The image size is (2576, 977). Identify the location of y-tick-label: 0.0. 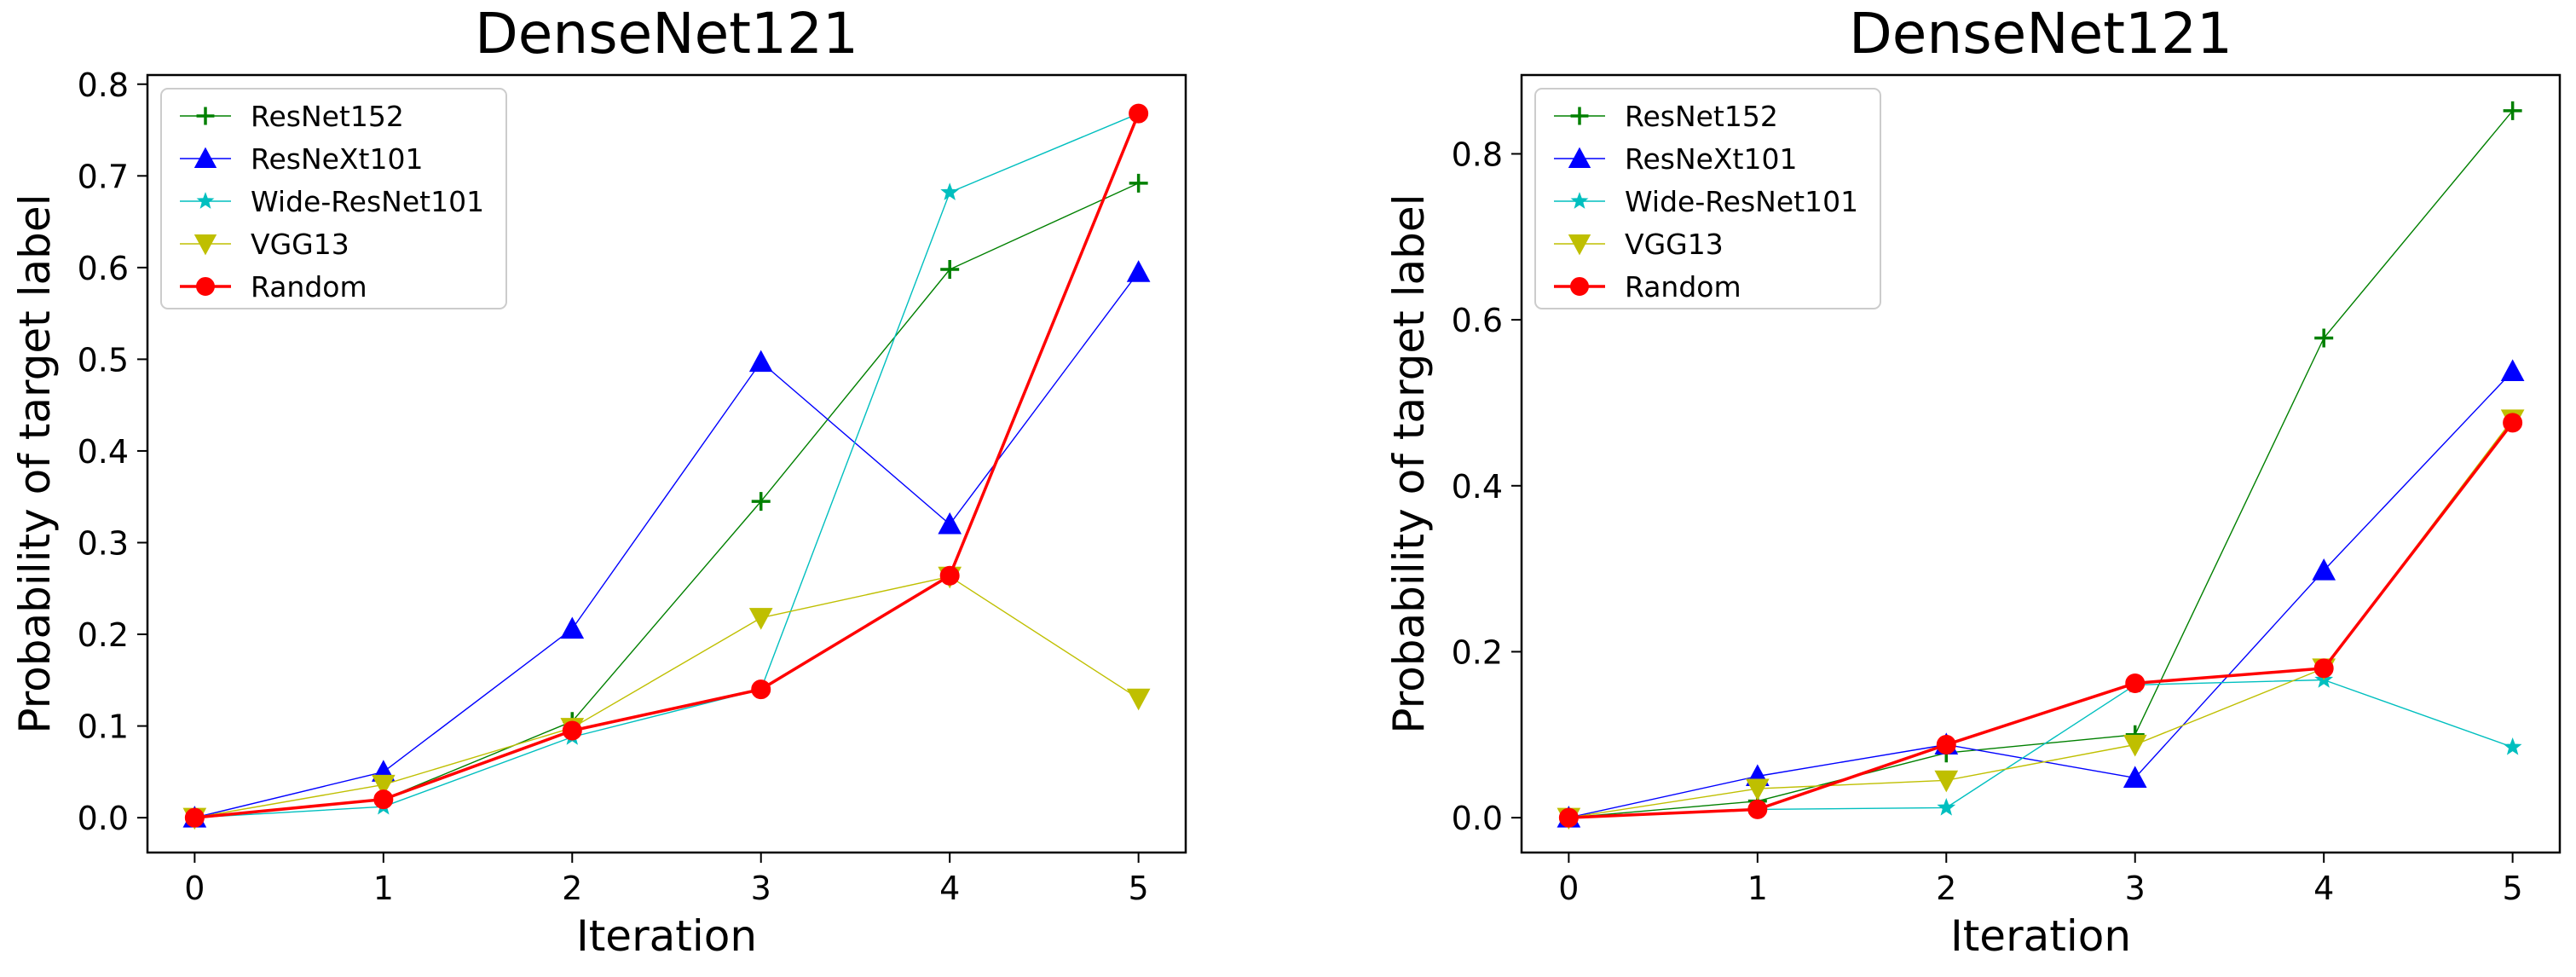
(1477, 818).